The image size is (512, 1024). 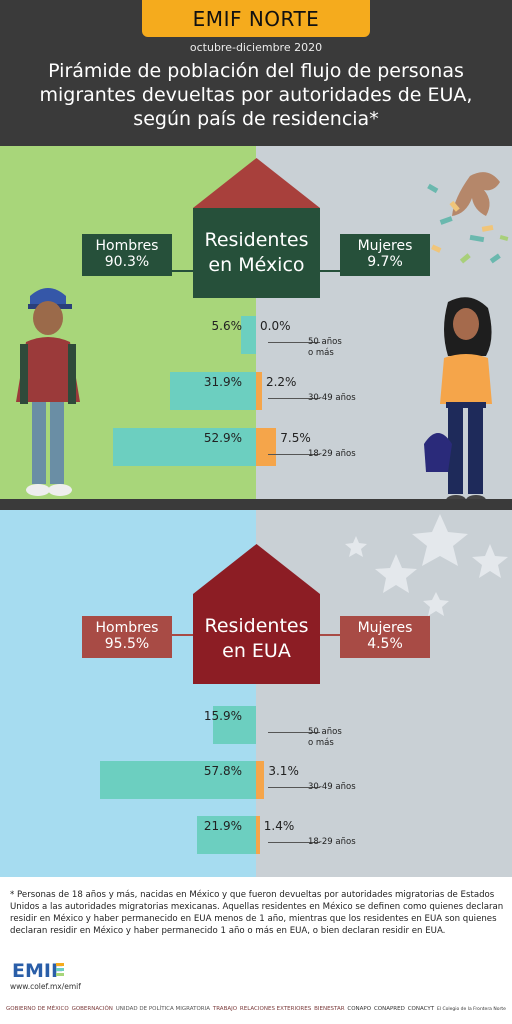 I want to click on org-logo: El Colegio de la Frontera Norte, so click(x=471, y=1009).